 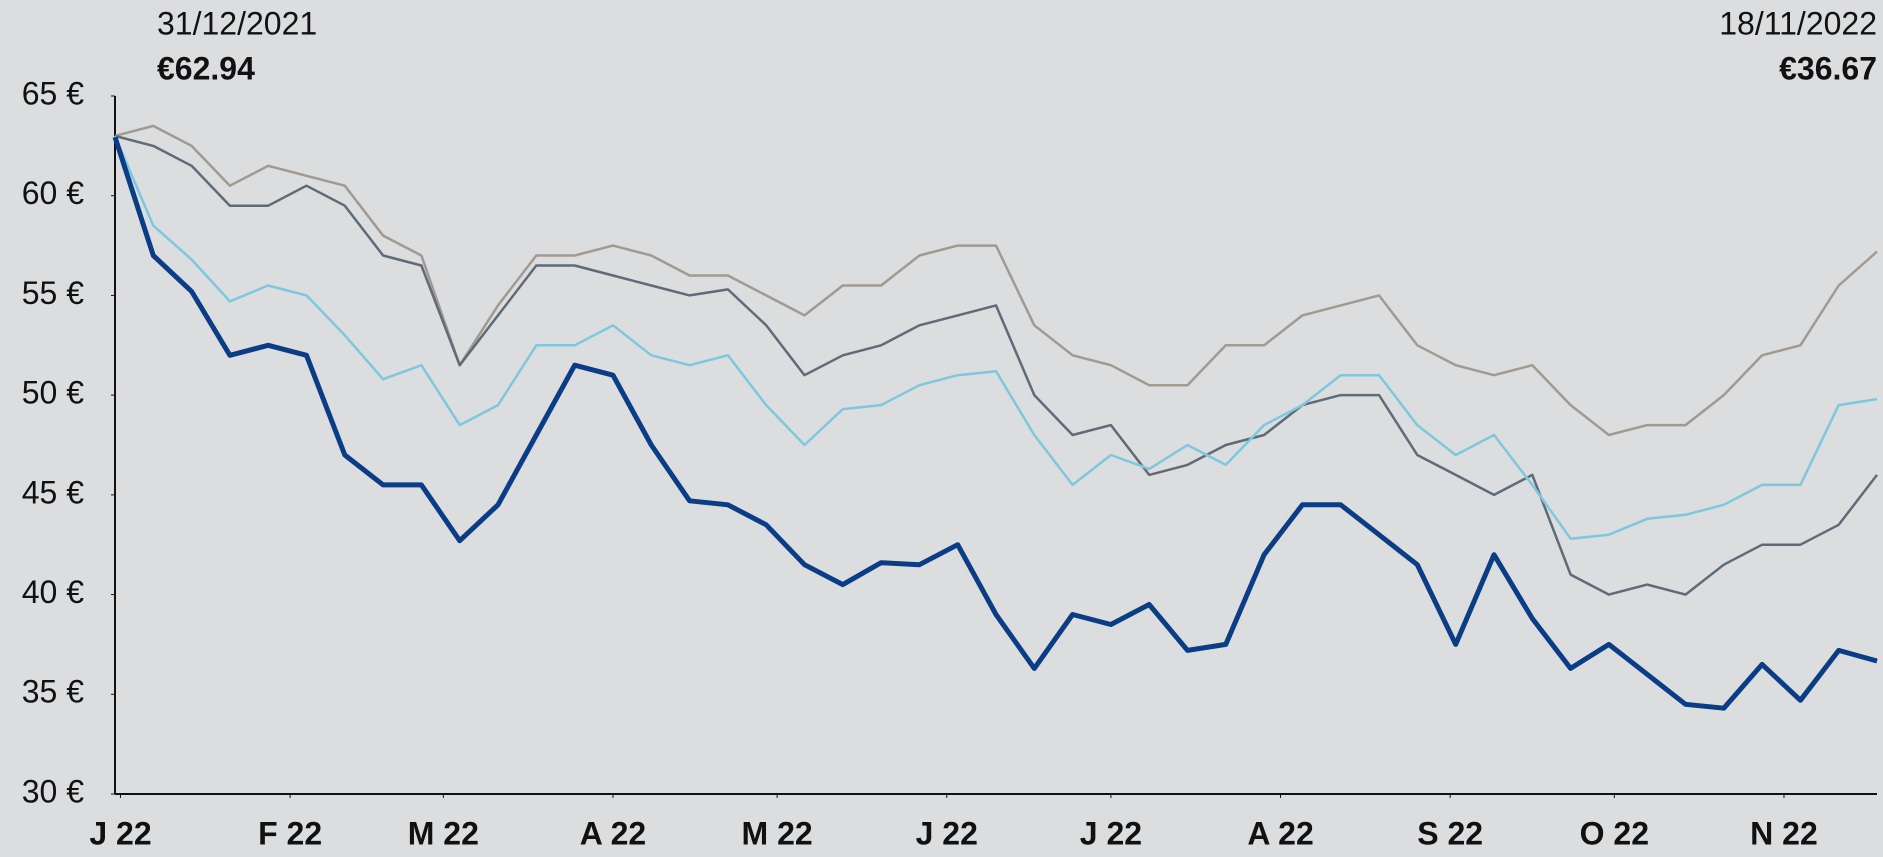 What do you see at coordinates (290, 833) in the screenshot?
I see `x-tick-label: F 22` at bounding box center [290, 833].